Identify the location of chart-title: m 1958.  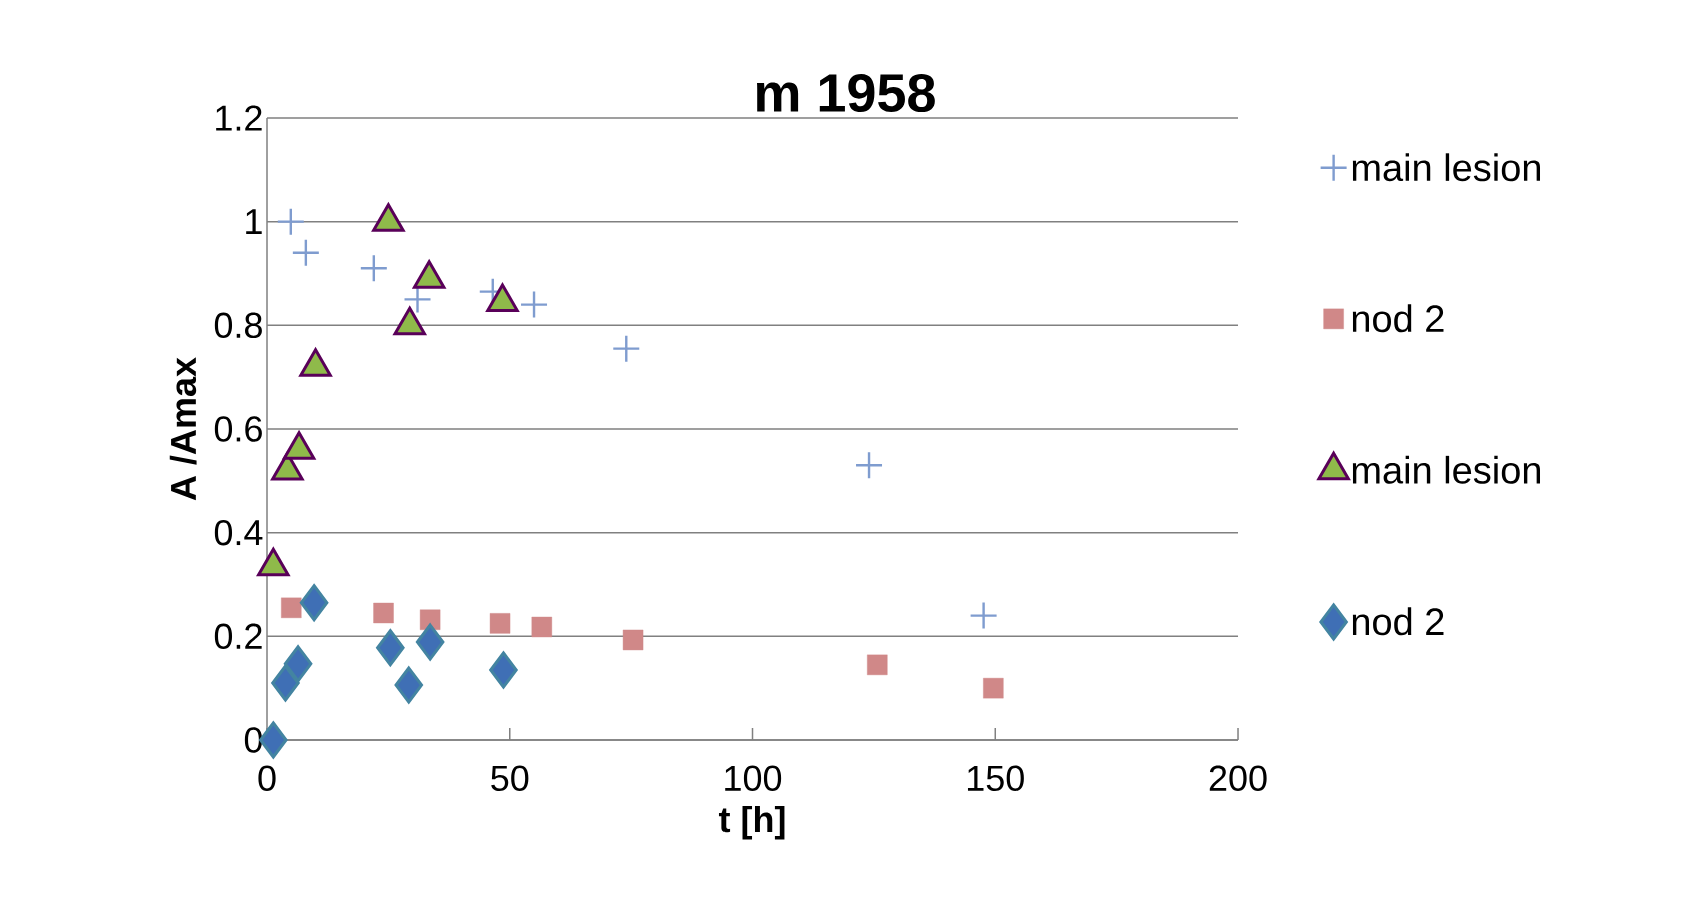
(846, 93).